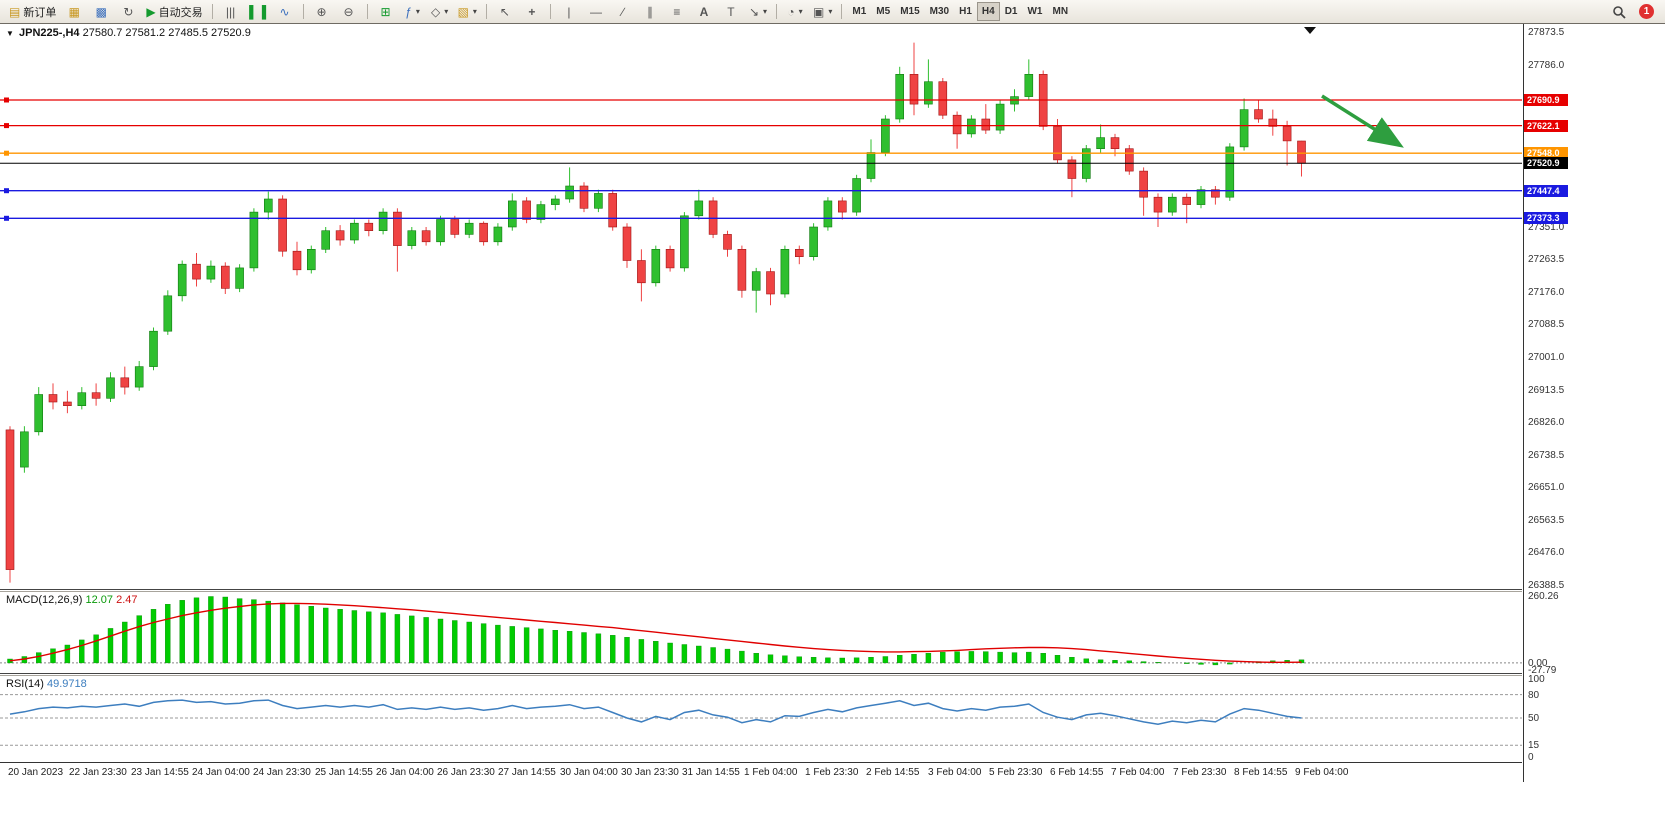  I want to click on horizontal-line-button: —, so click(596, 12).